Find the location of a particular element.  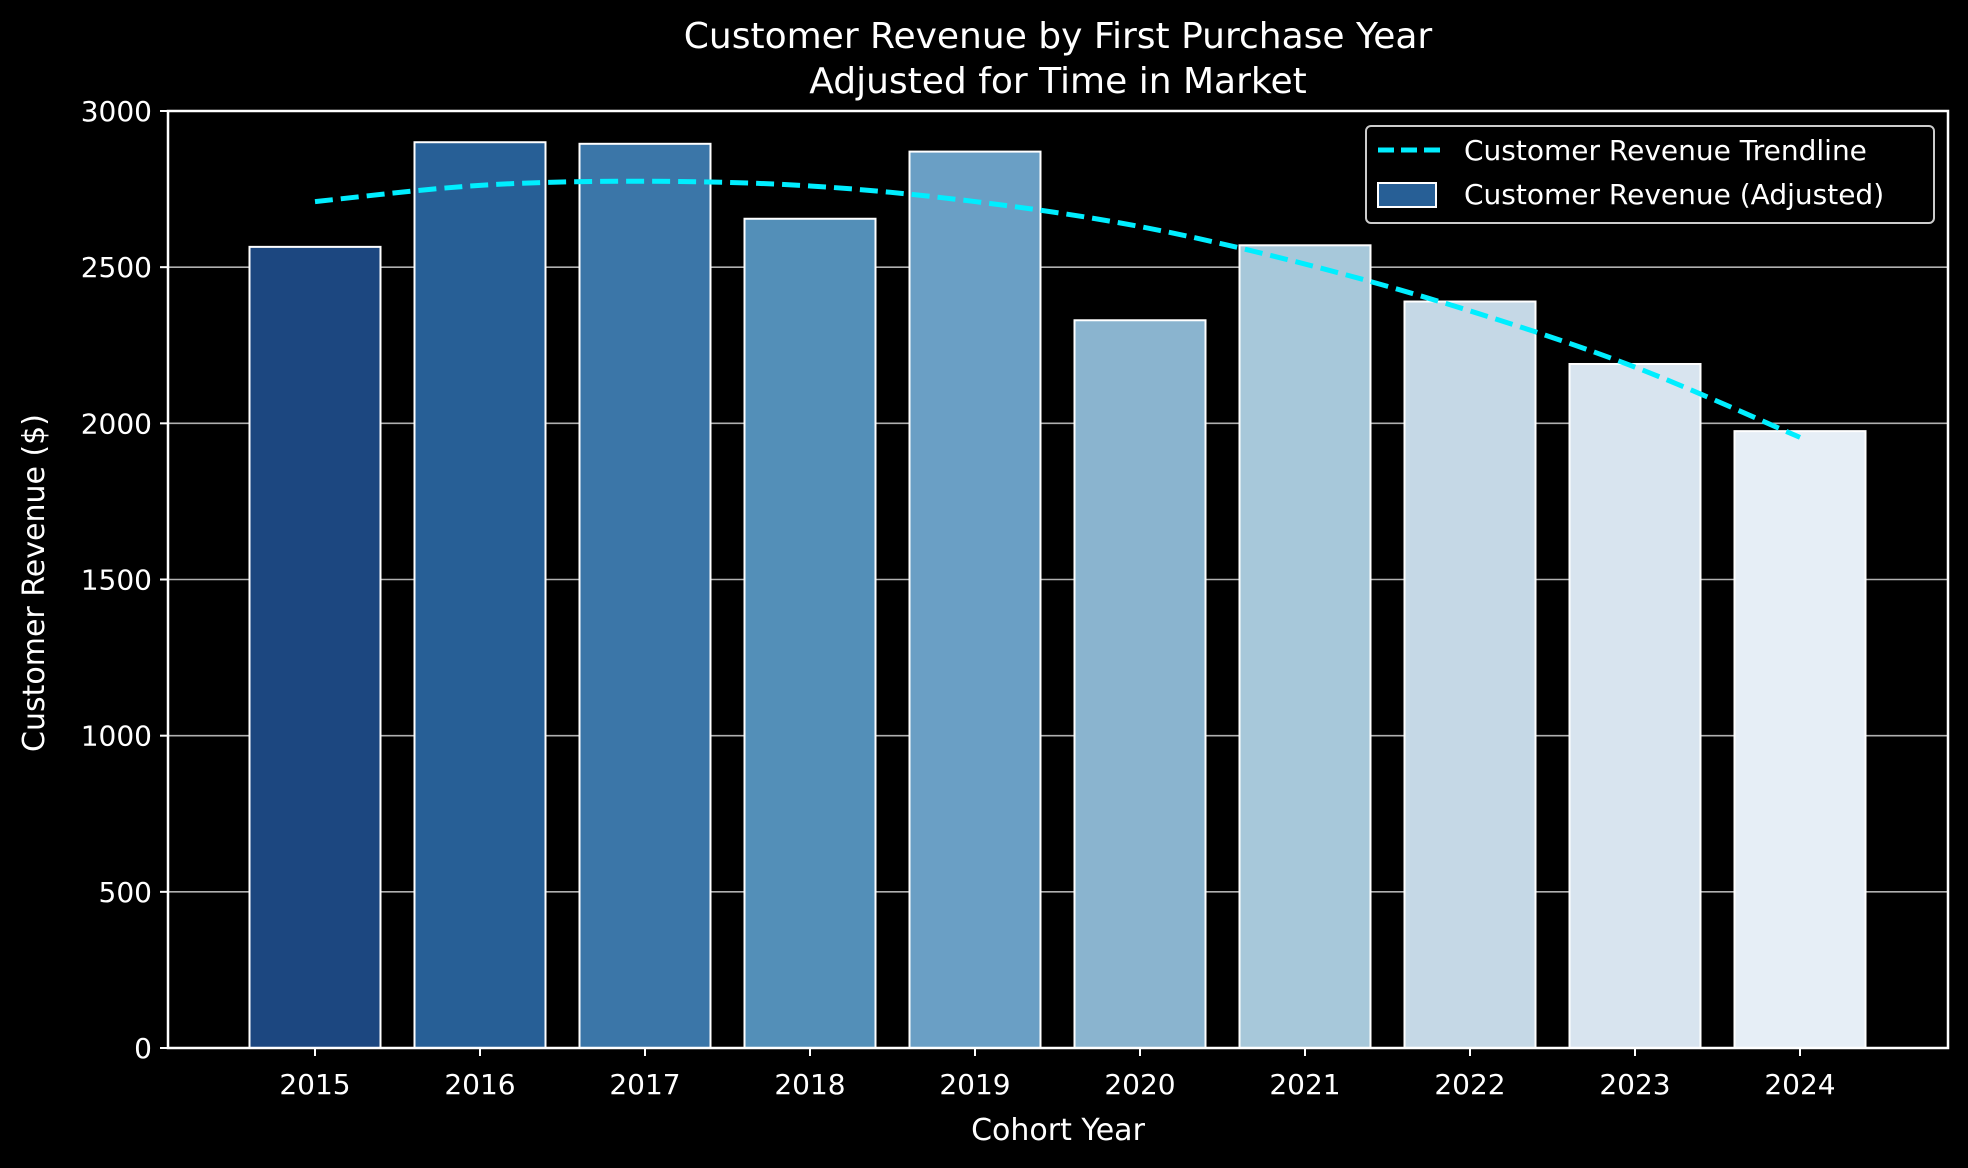

x-tick-label: 2015 is located at coordinates (314, 1084).